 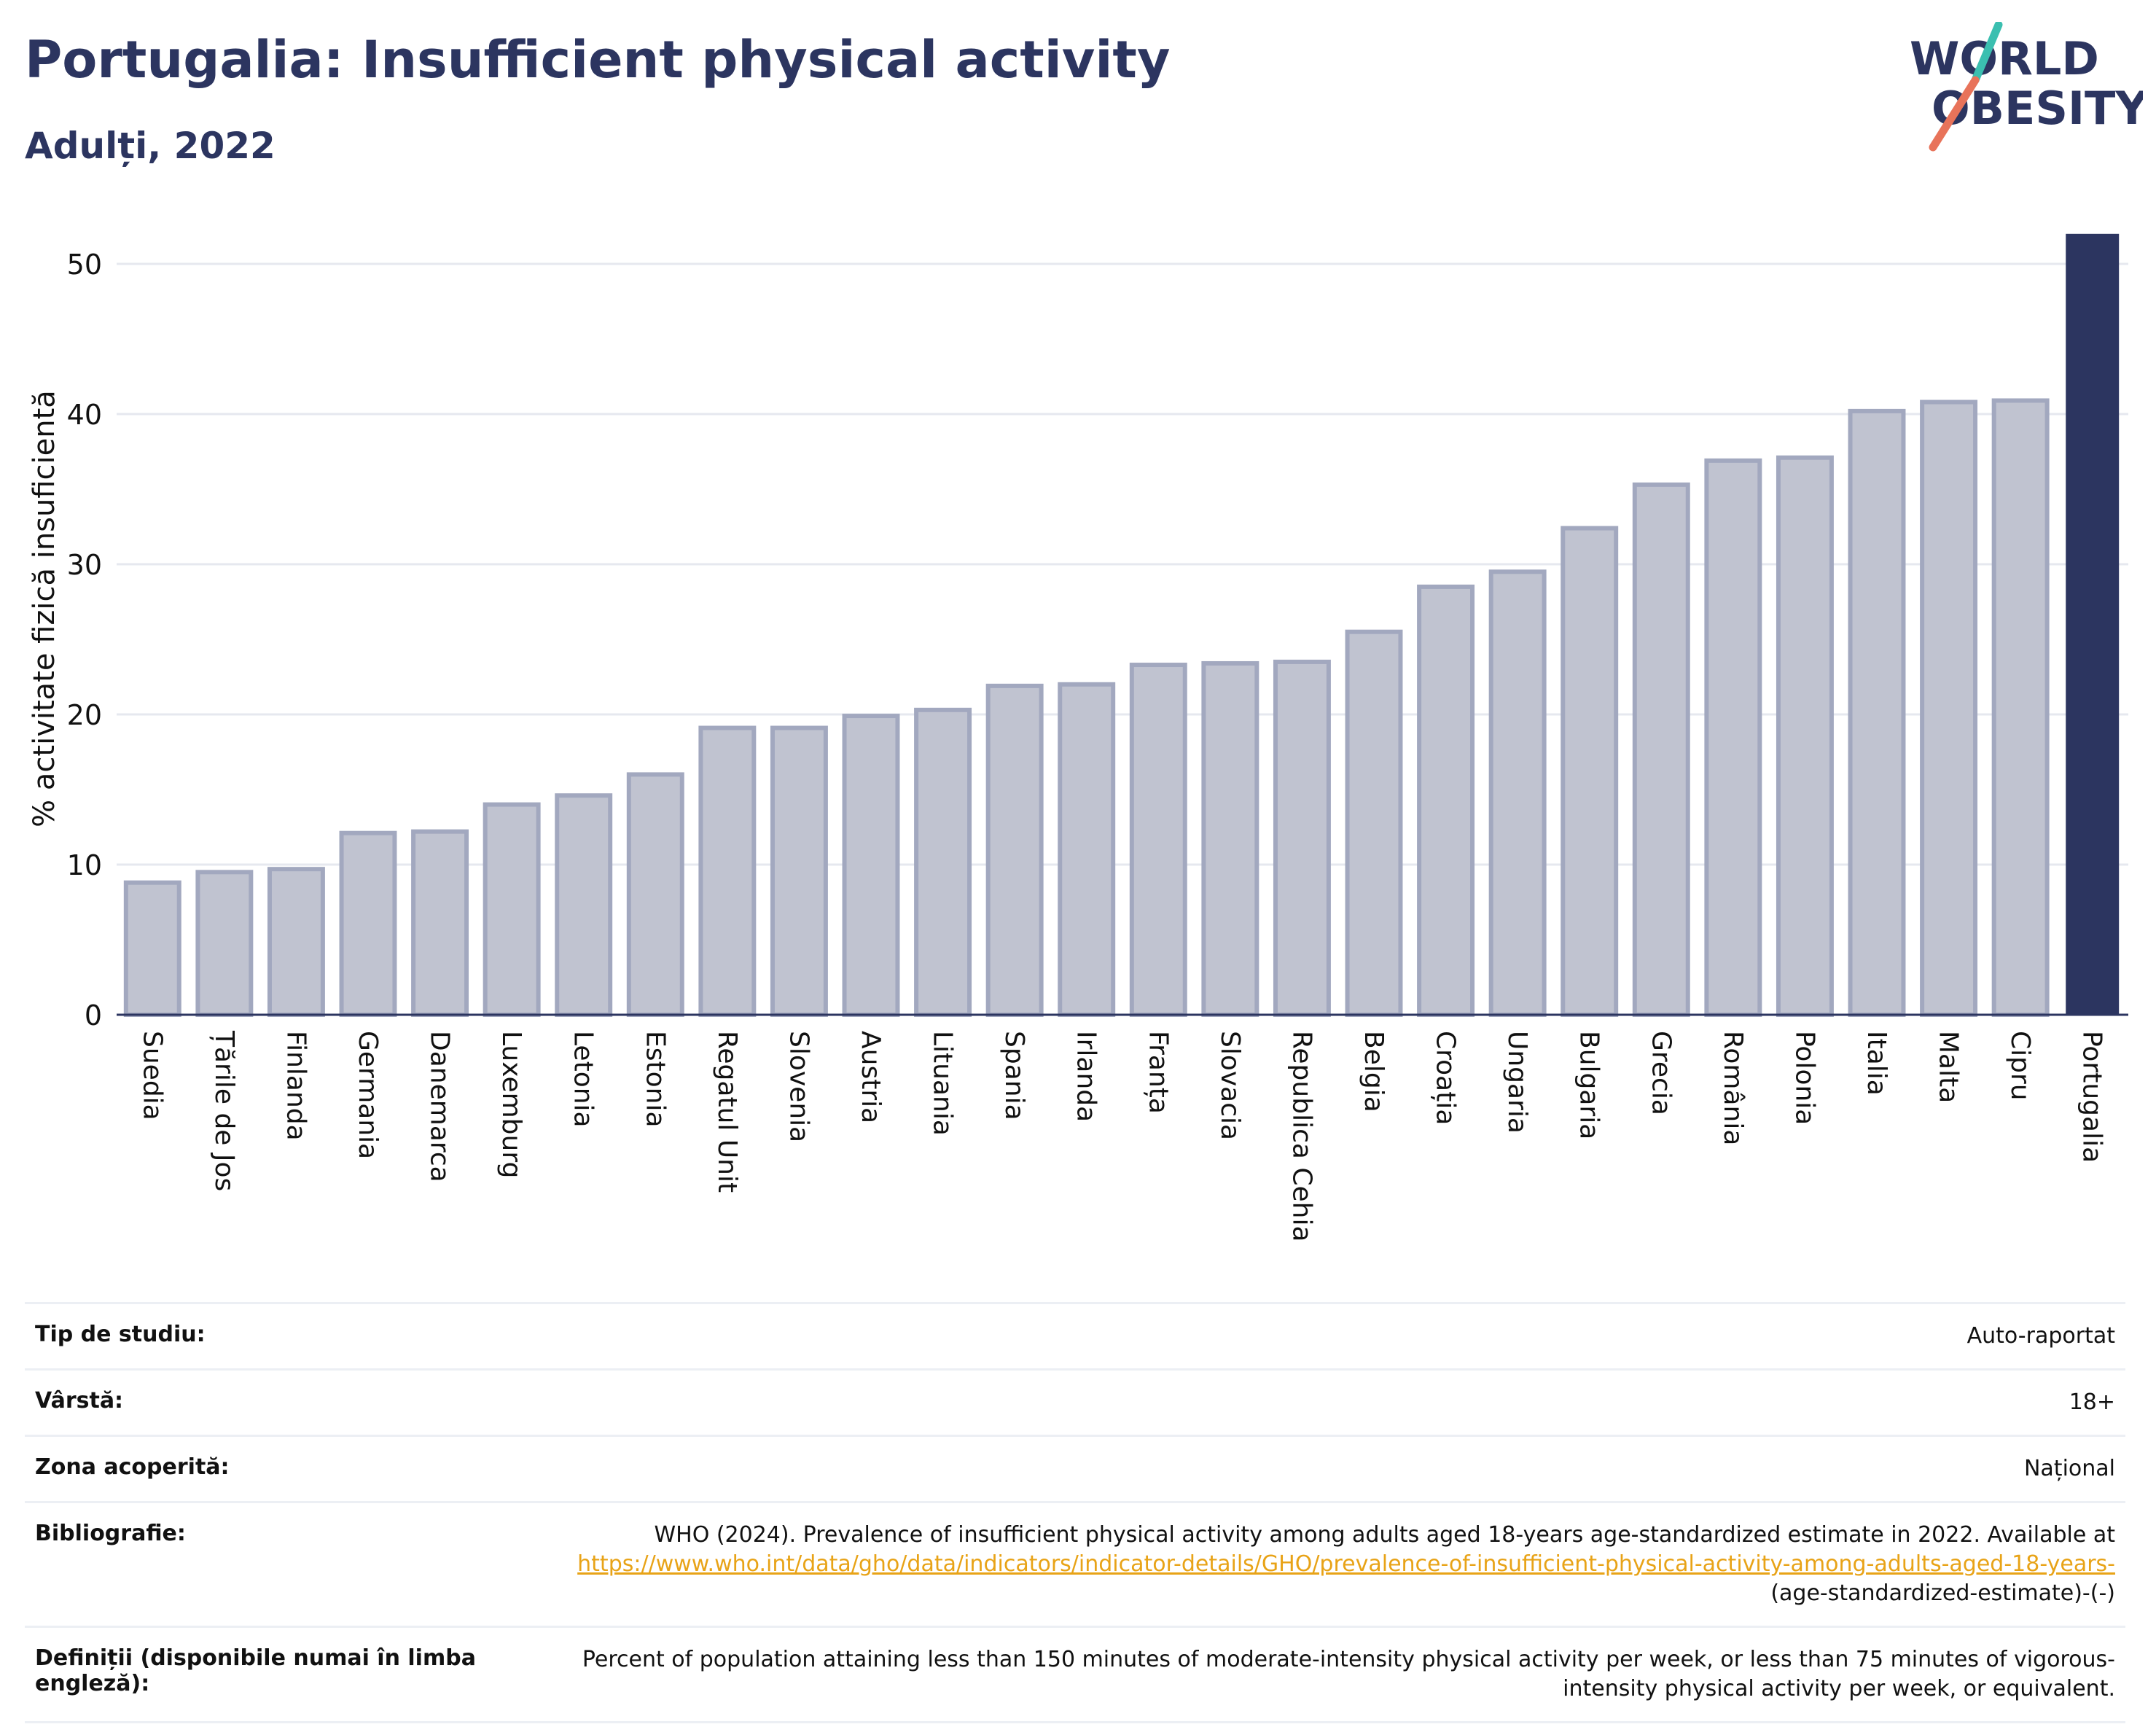 What do you see at coordinates (152, 1075) in the screenshot?
I see `x-tick-label: Suedia` at bounding box center [152, 1075].